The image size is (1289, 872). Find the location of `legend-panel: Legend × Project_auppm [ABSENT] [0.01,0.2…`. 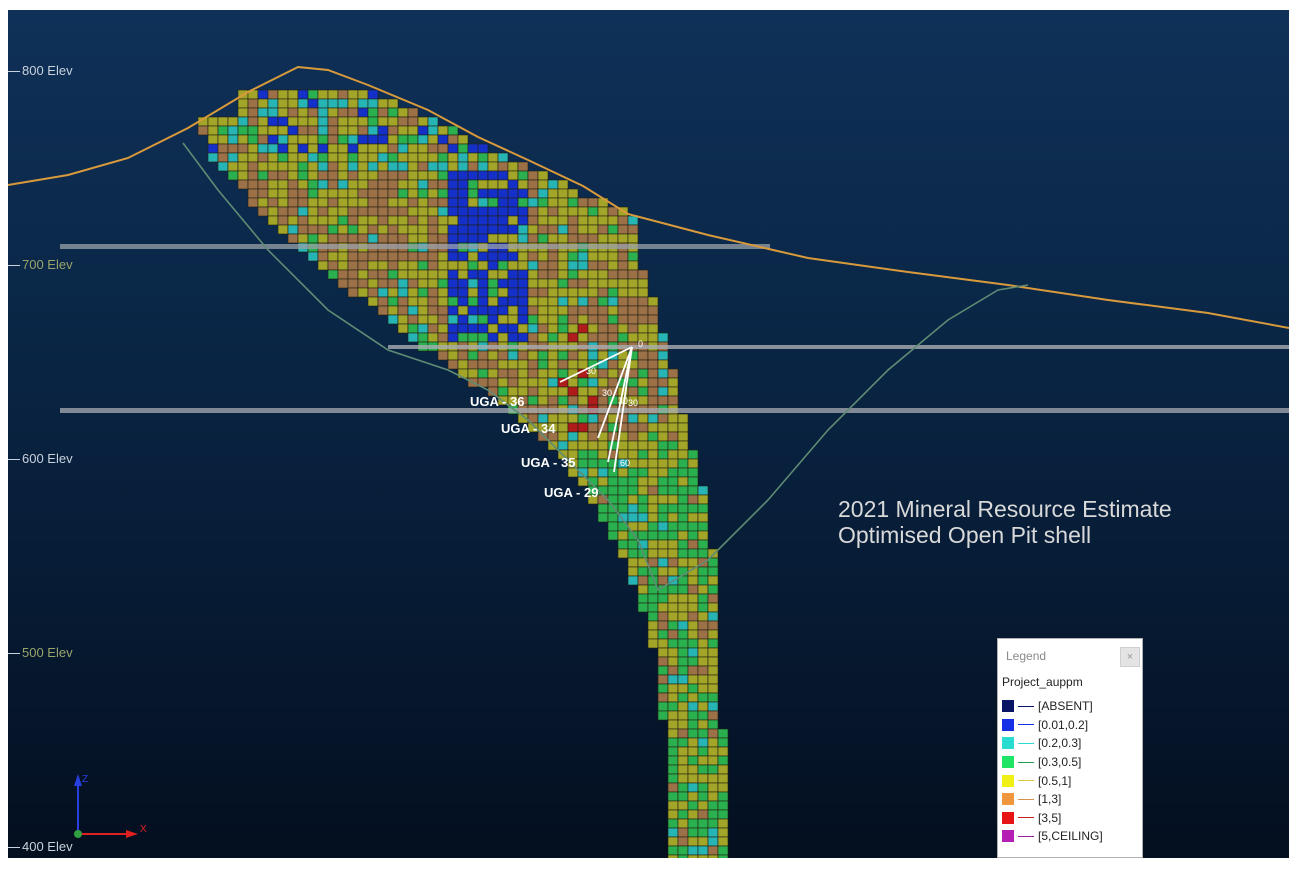

legend-panel: Legend × Project_auppm [ABSENT] [0.01,0.2… is located at coordinates (1070, 748).